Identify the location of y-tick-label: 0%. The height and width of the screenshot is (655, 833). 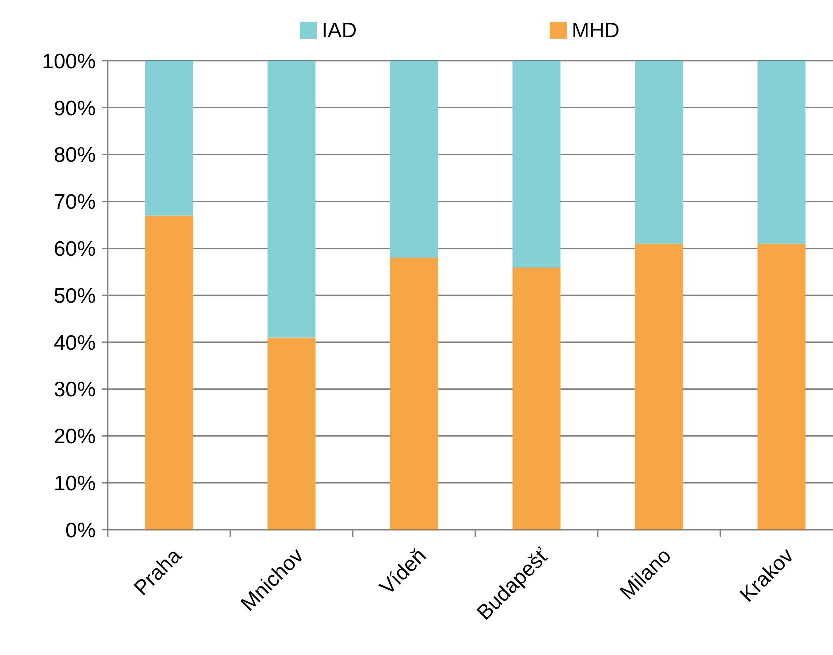
(81, 530).